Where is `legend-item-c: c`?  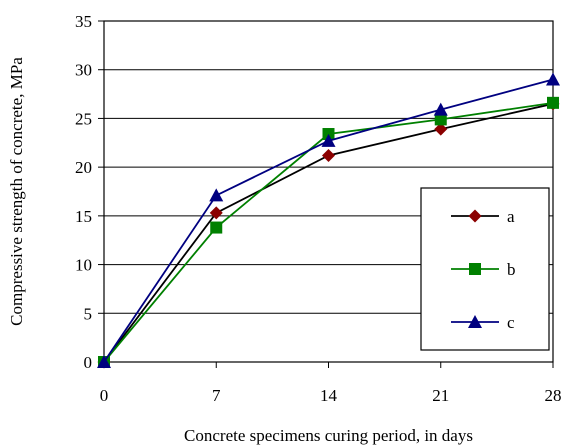 legend-item-c: c is located at coordinates (483, 322).